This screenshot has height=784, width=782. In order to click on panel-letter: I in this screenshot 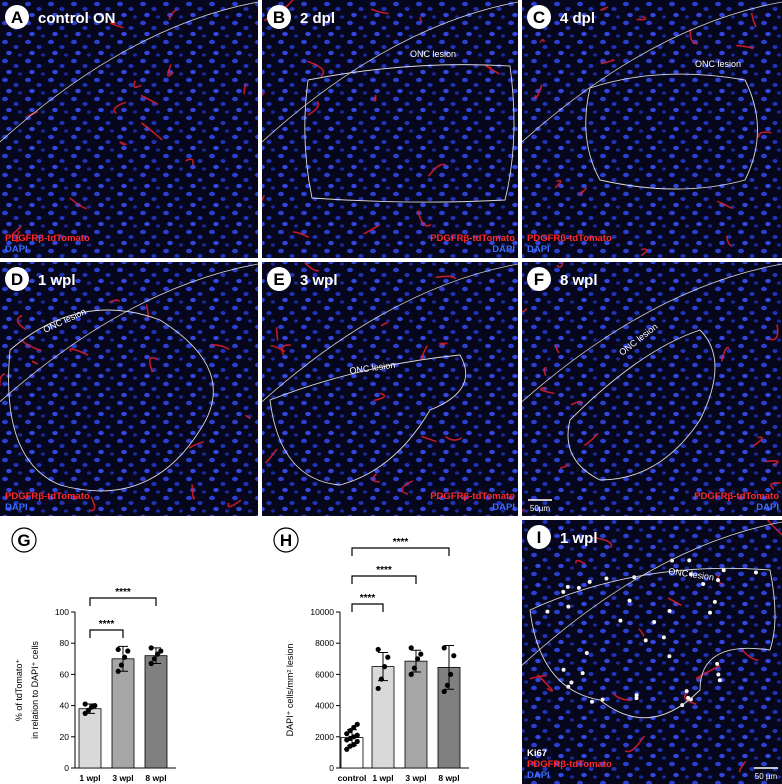, I will do `click(539, 537)`.